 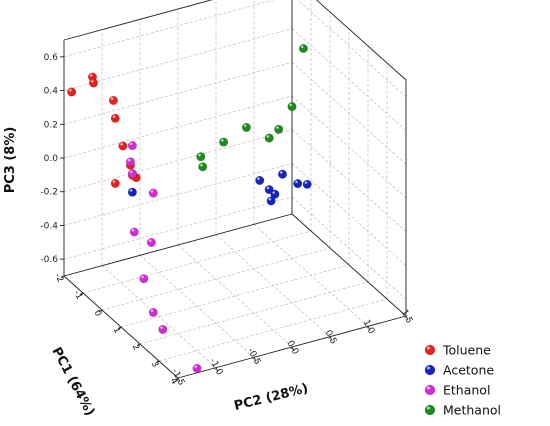 I want to click on legend-marker-acetone, so click(x=430, y=370).